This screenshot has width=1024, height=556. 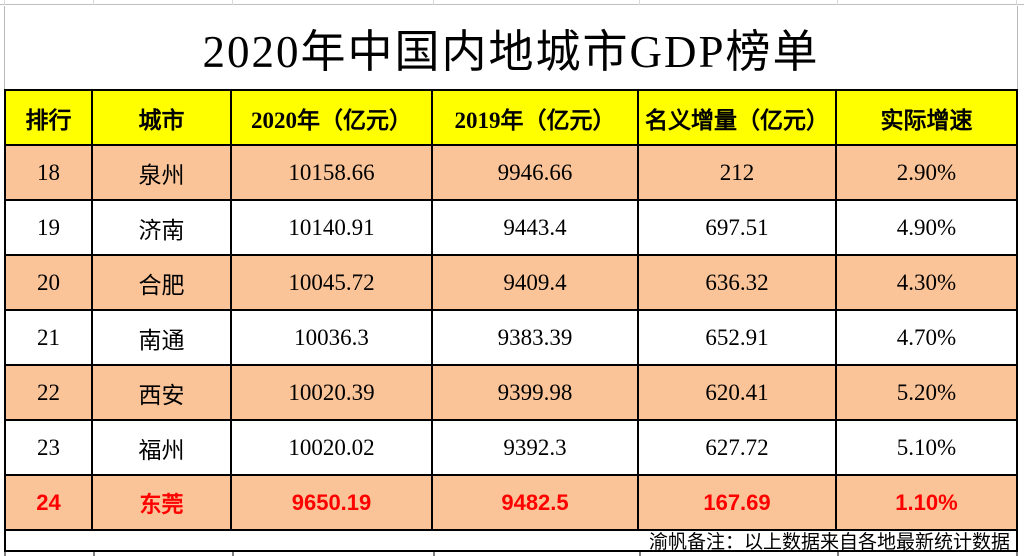 I want to click on cell-18-real-growth: 2.90%, so click(x=926, y=172).